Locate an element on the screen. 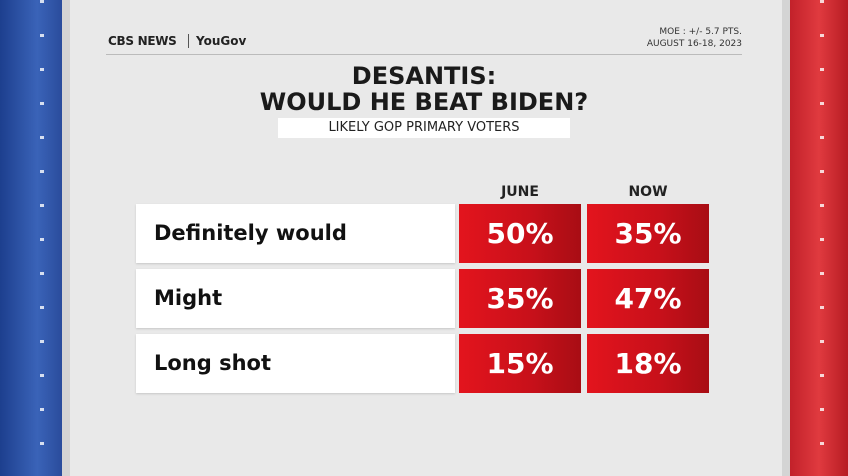  moe: MOE : +/- 5.7 PTS. is located at coordinates (700, 32).